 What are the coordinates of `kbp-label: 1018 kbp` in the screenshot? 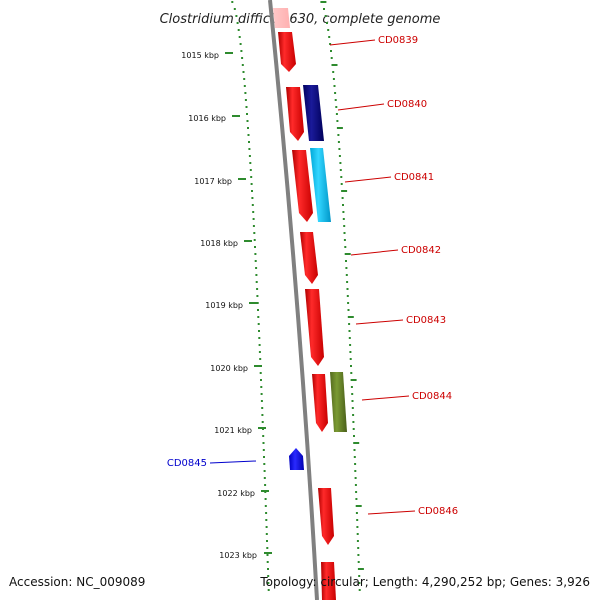 It's located at (219, 243).